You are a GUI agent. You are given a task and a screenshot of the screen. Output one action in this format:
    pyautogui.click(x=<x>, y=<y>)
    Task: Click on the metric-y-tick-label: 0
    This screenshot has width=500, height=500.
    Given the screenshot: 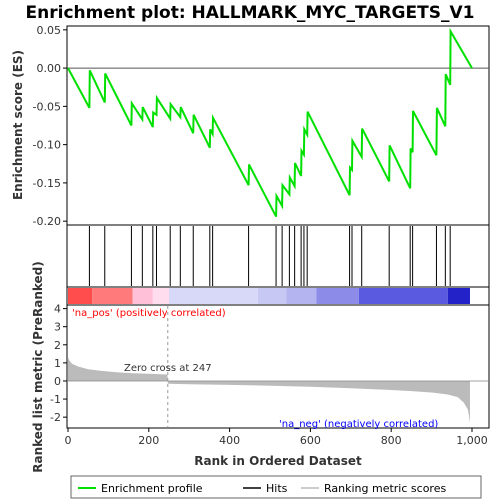 What is the action you would take?
    pyautogui.click(x=57, y=381)
    